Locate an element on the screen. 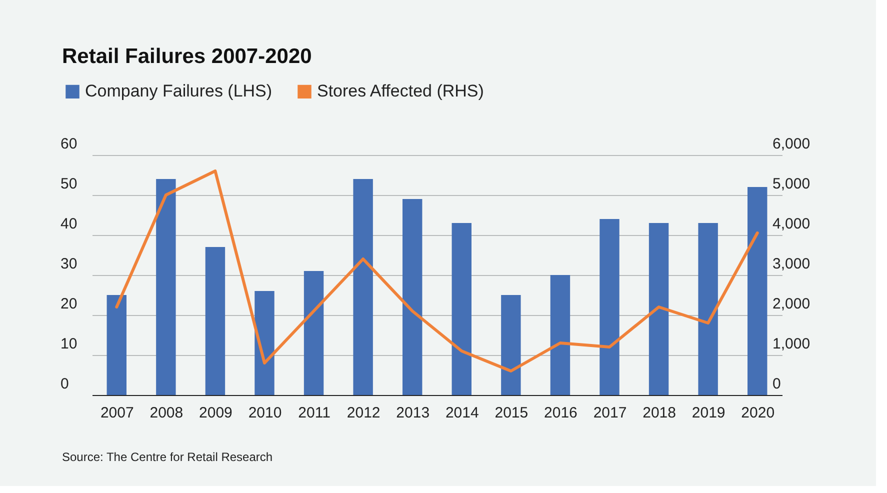 This screenshot has width=887, height=493. y2-tick-label: 2,000 is located at coordinates (791, 304).